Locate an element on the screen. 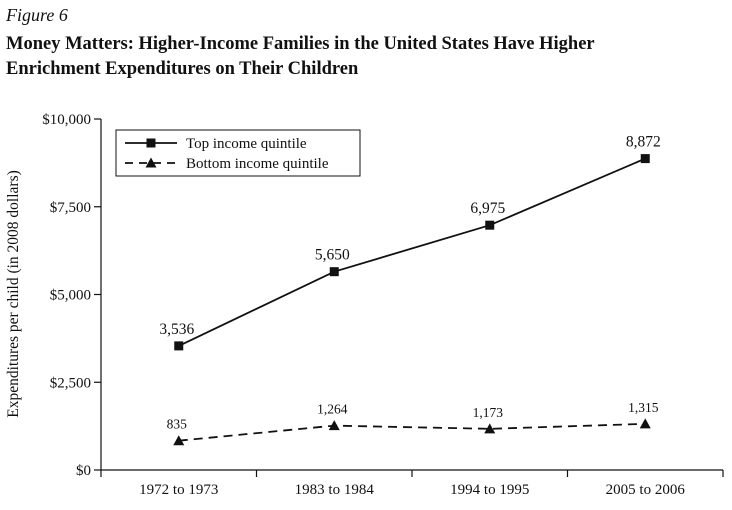 This screenshot has width=732, height=510. data-label: 835 is located at coordinates (177, 424).